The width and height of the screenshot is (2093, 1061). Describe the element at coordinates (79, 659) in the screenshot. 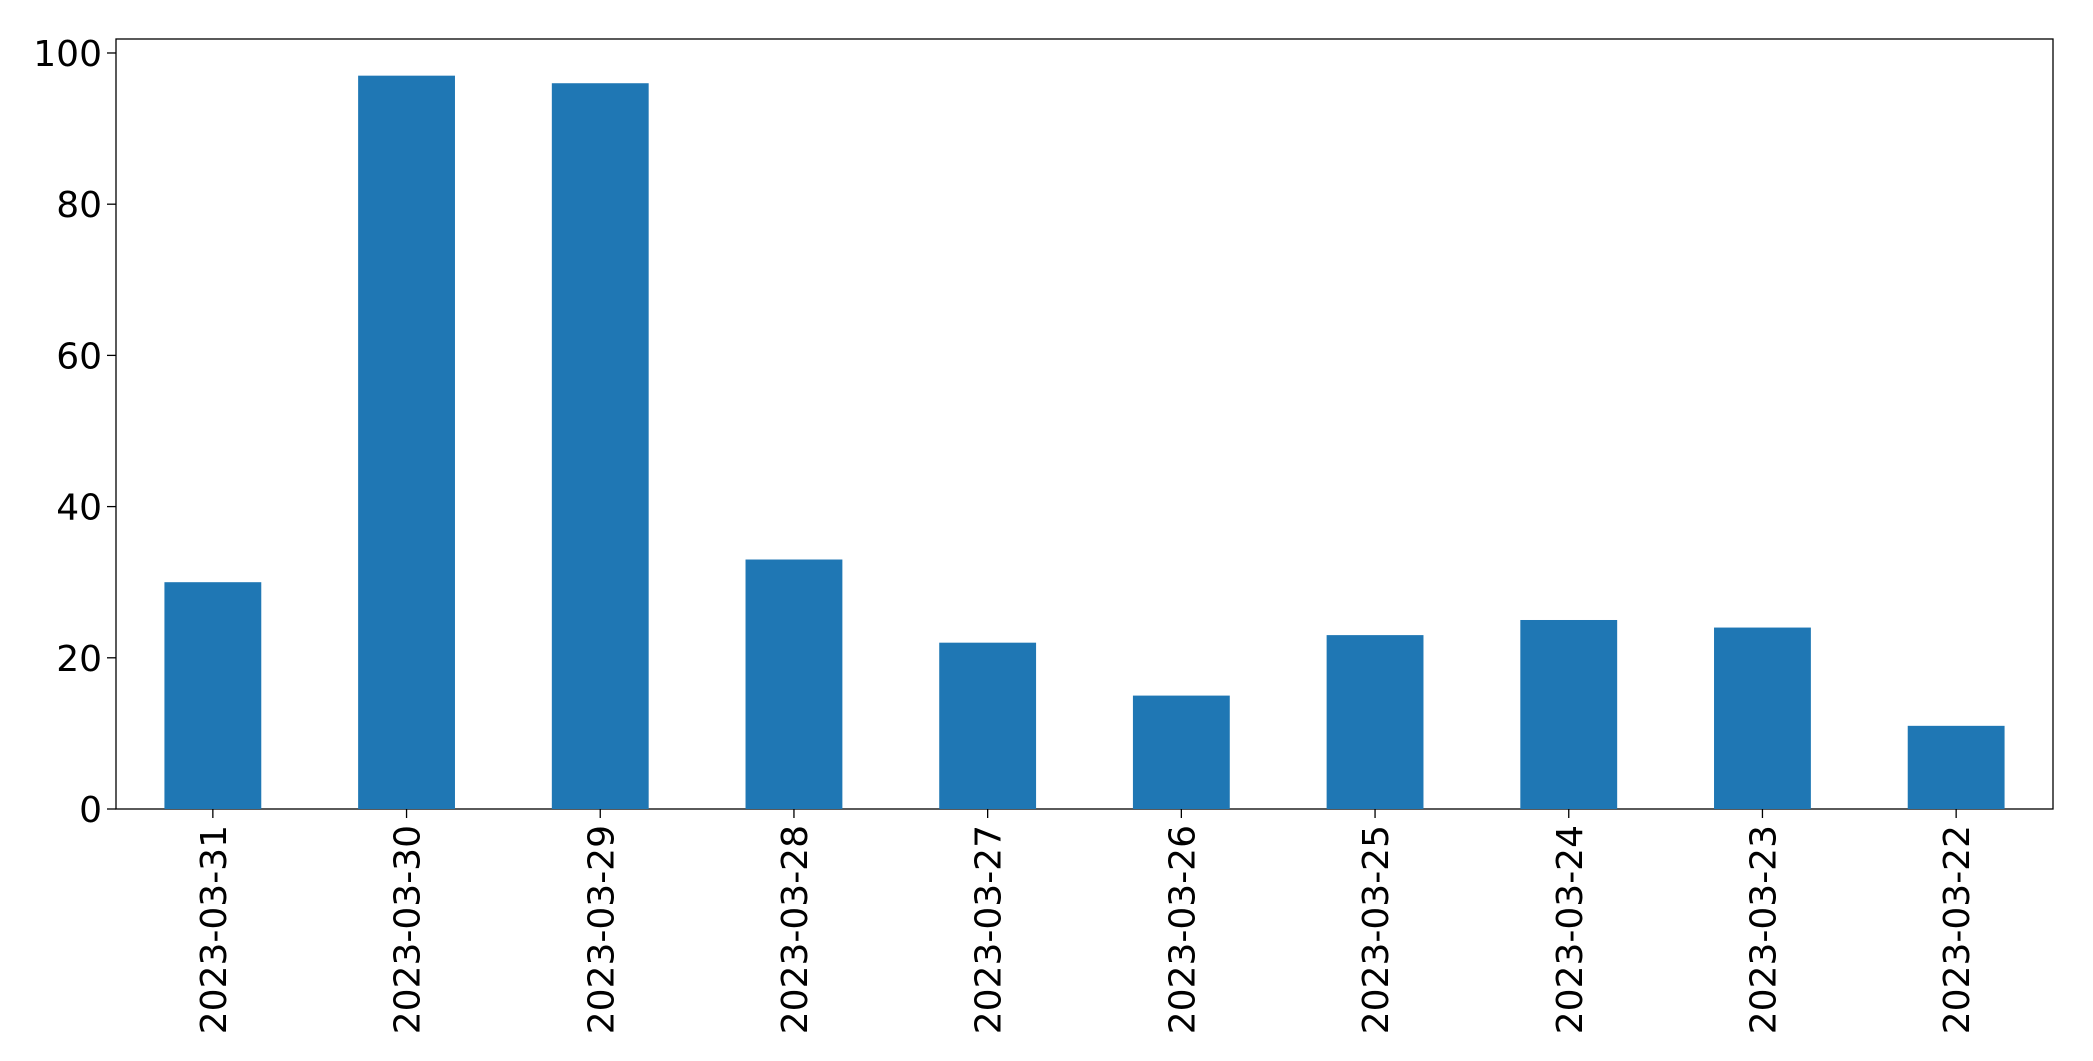

I see `y-tick-label: 20` at that location.